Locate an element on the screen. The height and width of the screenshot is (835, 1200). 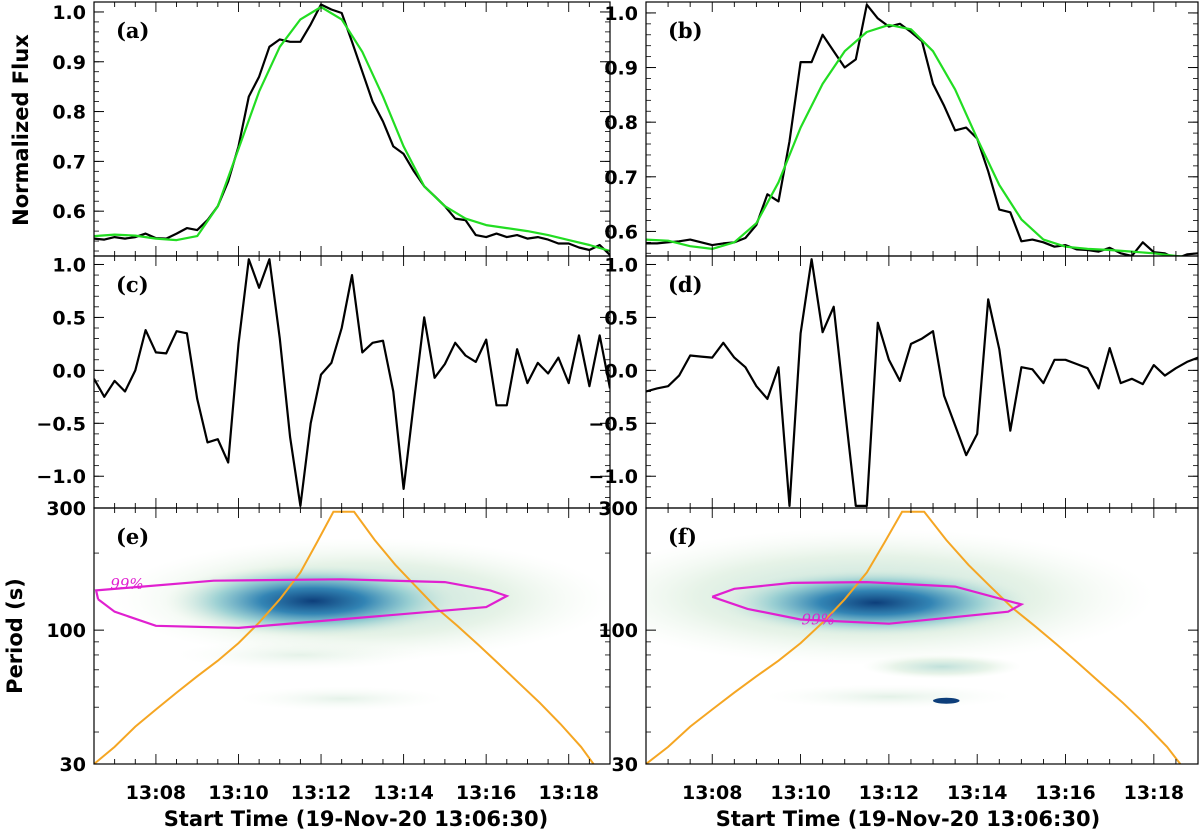
ylabel-period: Period (s) is located at coordinates (15, 636).